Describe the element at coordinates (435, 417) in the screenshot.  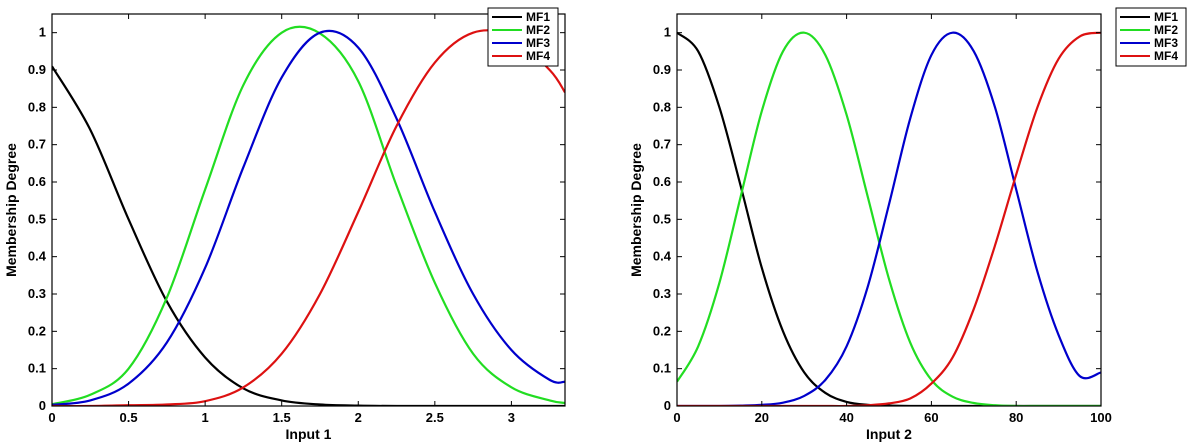
I see `x-tick-label: 2.5` at that location.